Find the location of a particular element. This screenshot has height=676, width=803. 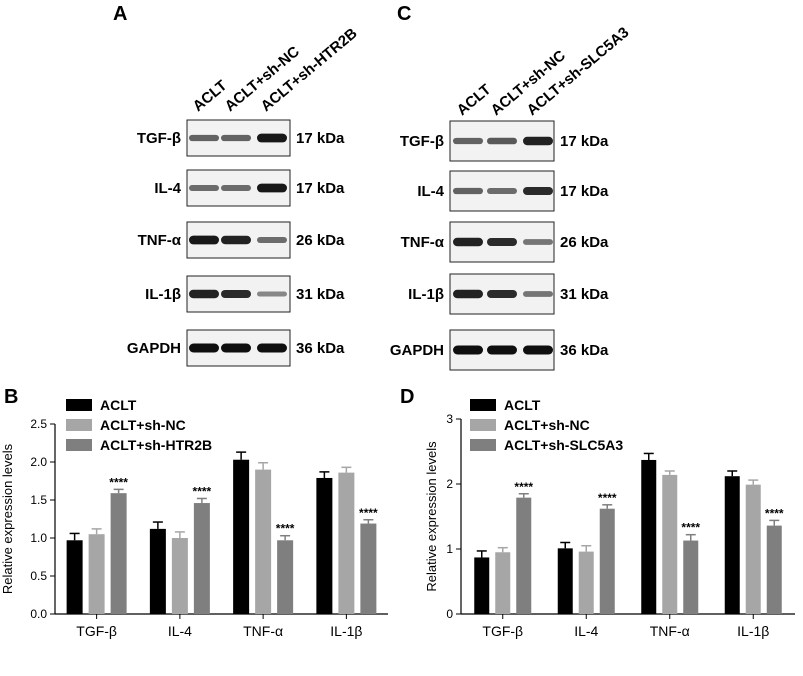

y-tick-label: 0.0 is located at coordinates (38, 614).